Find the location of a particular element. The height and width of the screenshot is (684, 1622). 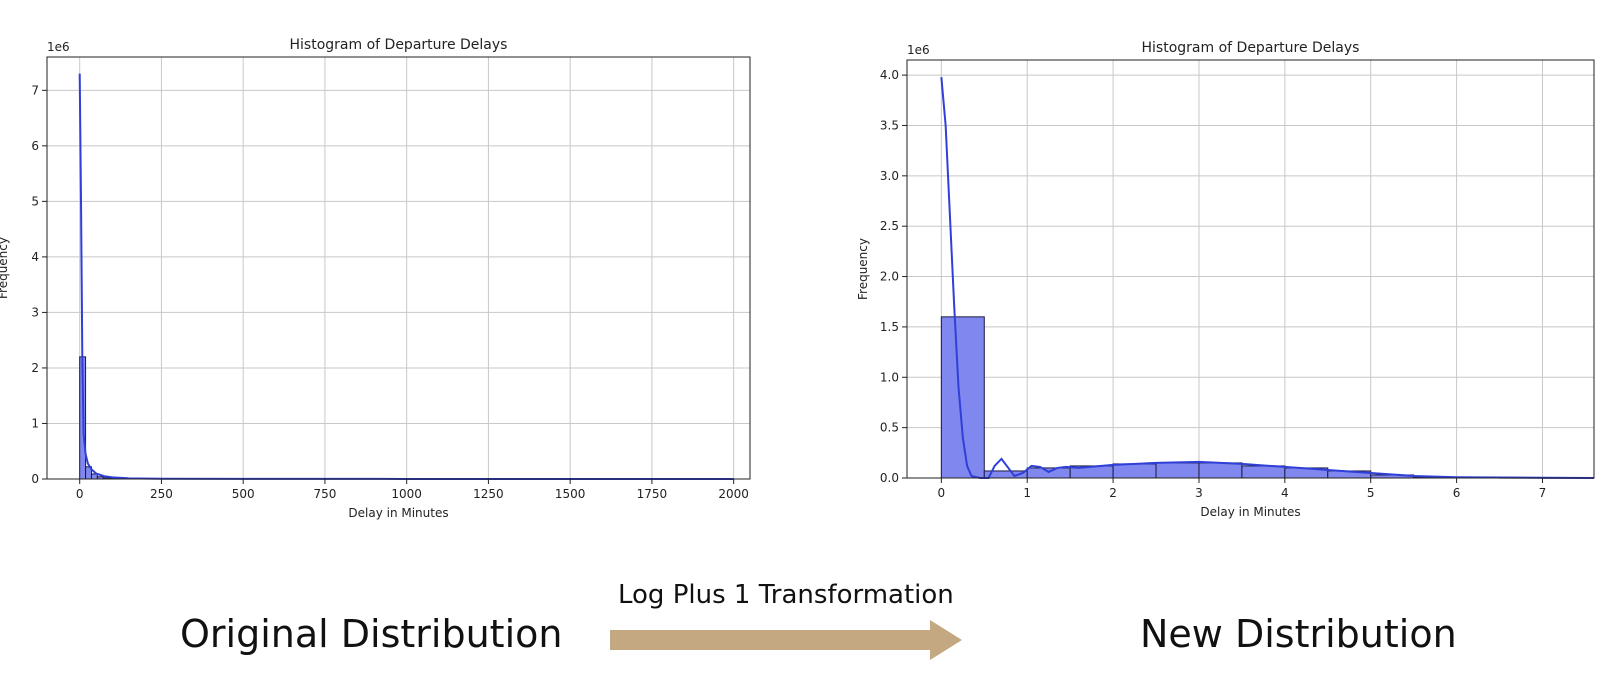

right-arrow-icon is located at coordinates (786, 640).